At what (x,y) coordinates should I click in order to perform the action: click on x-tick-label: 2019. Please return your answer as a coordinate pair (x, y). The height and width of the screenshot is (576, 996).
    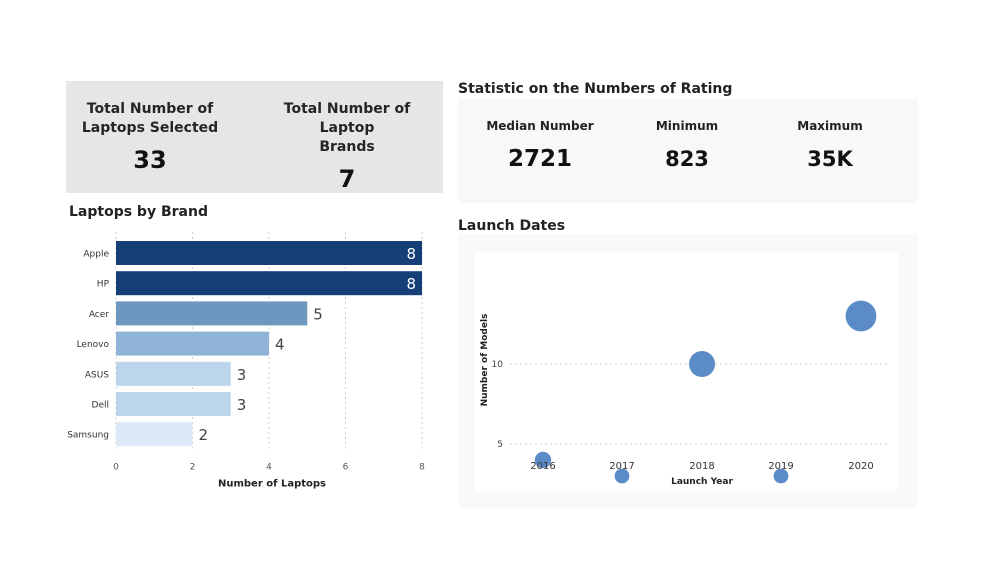
    Looking at the image, I should click on (780, 466).